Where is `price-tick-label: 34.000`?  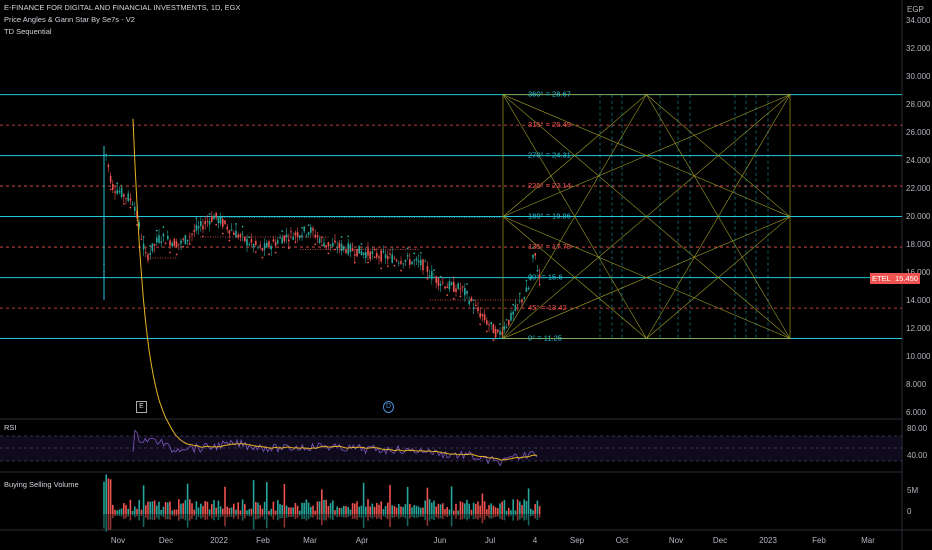
price-tick-label: 34.000 is located at coordinates (918, 20).